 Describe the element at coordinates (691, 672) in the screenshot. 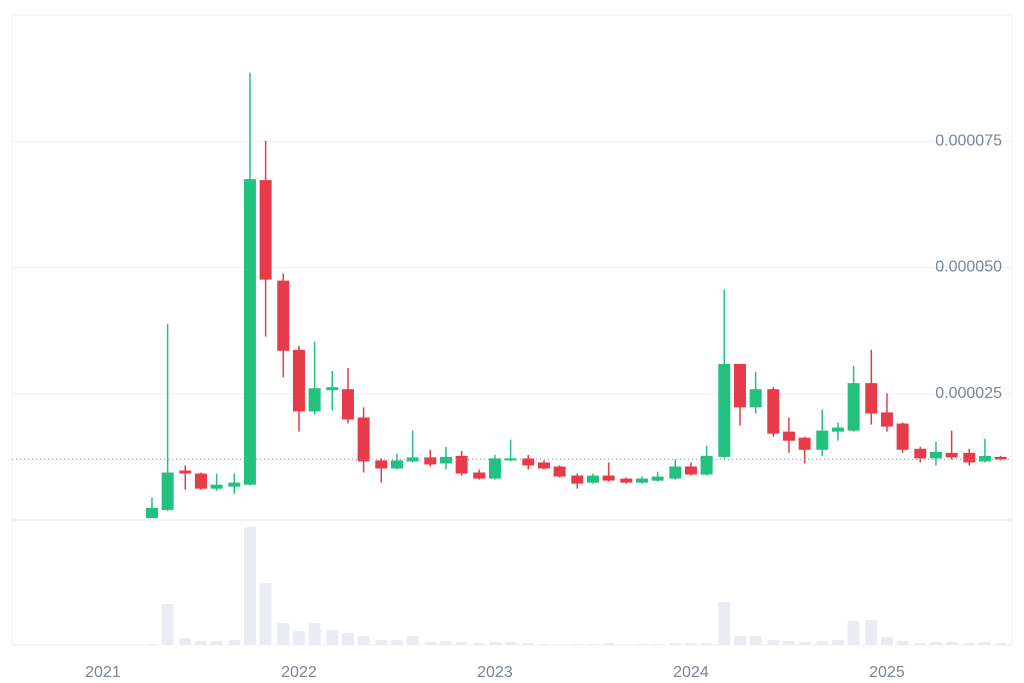

I see `x-tick-label: 2024` at that location.